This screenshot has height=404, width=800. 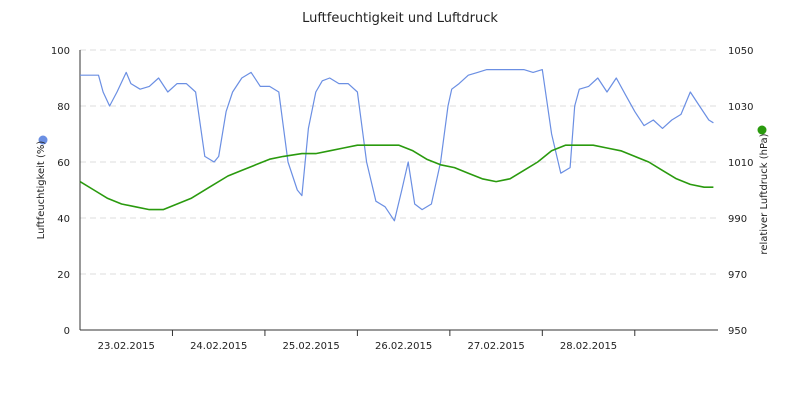 What do you see at coordinates (737, 331) in the screenshot?
I see `y-right-tick-label: 950` at bounding box center [737, 331].